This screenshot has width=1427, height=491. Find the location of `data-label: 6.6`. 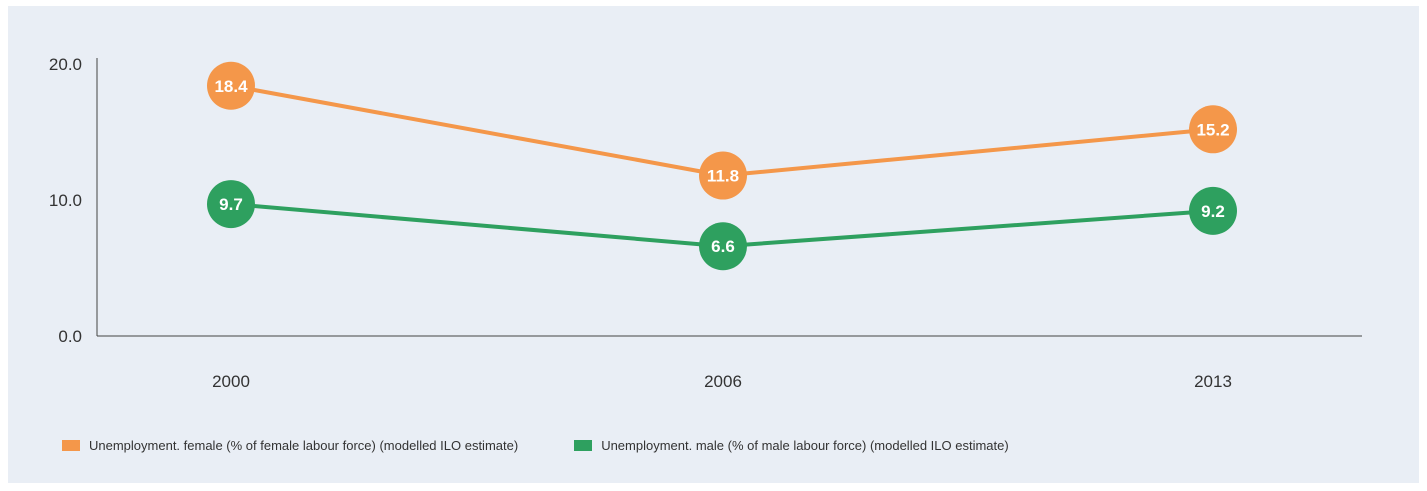

data-label: 6.6 is located at coordinates (723, 246).